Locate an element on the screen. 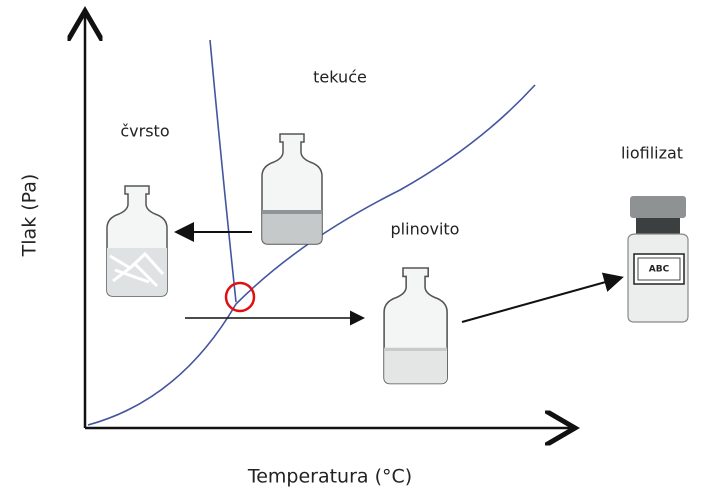 The height and width of the screenshot is (493, 702). product-label: liofilizat is located at coordinates (652, 153).